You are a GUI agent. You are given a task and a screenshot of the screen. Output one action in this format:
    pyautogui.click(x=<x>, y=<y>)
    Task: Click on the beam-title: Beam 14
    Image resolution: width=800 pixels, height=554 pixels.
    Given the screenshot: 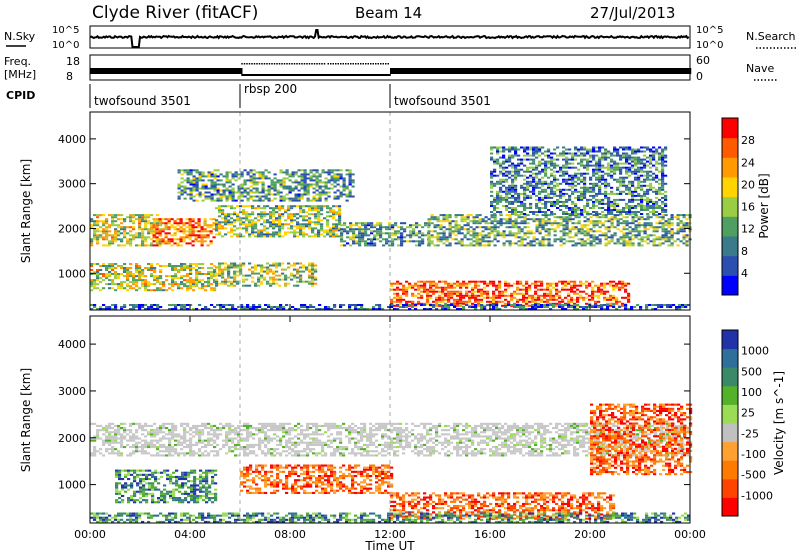 What is the action you would take?
    pyautogui.click(x=388, y=13)
    